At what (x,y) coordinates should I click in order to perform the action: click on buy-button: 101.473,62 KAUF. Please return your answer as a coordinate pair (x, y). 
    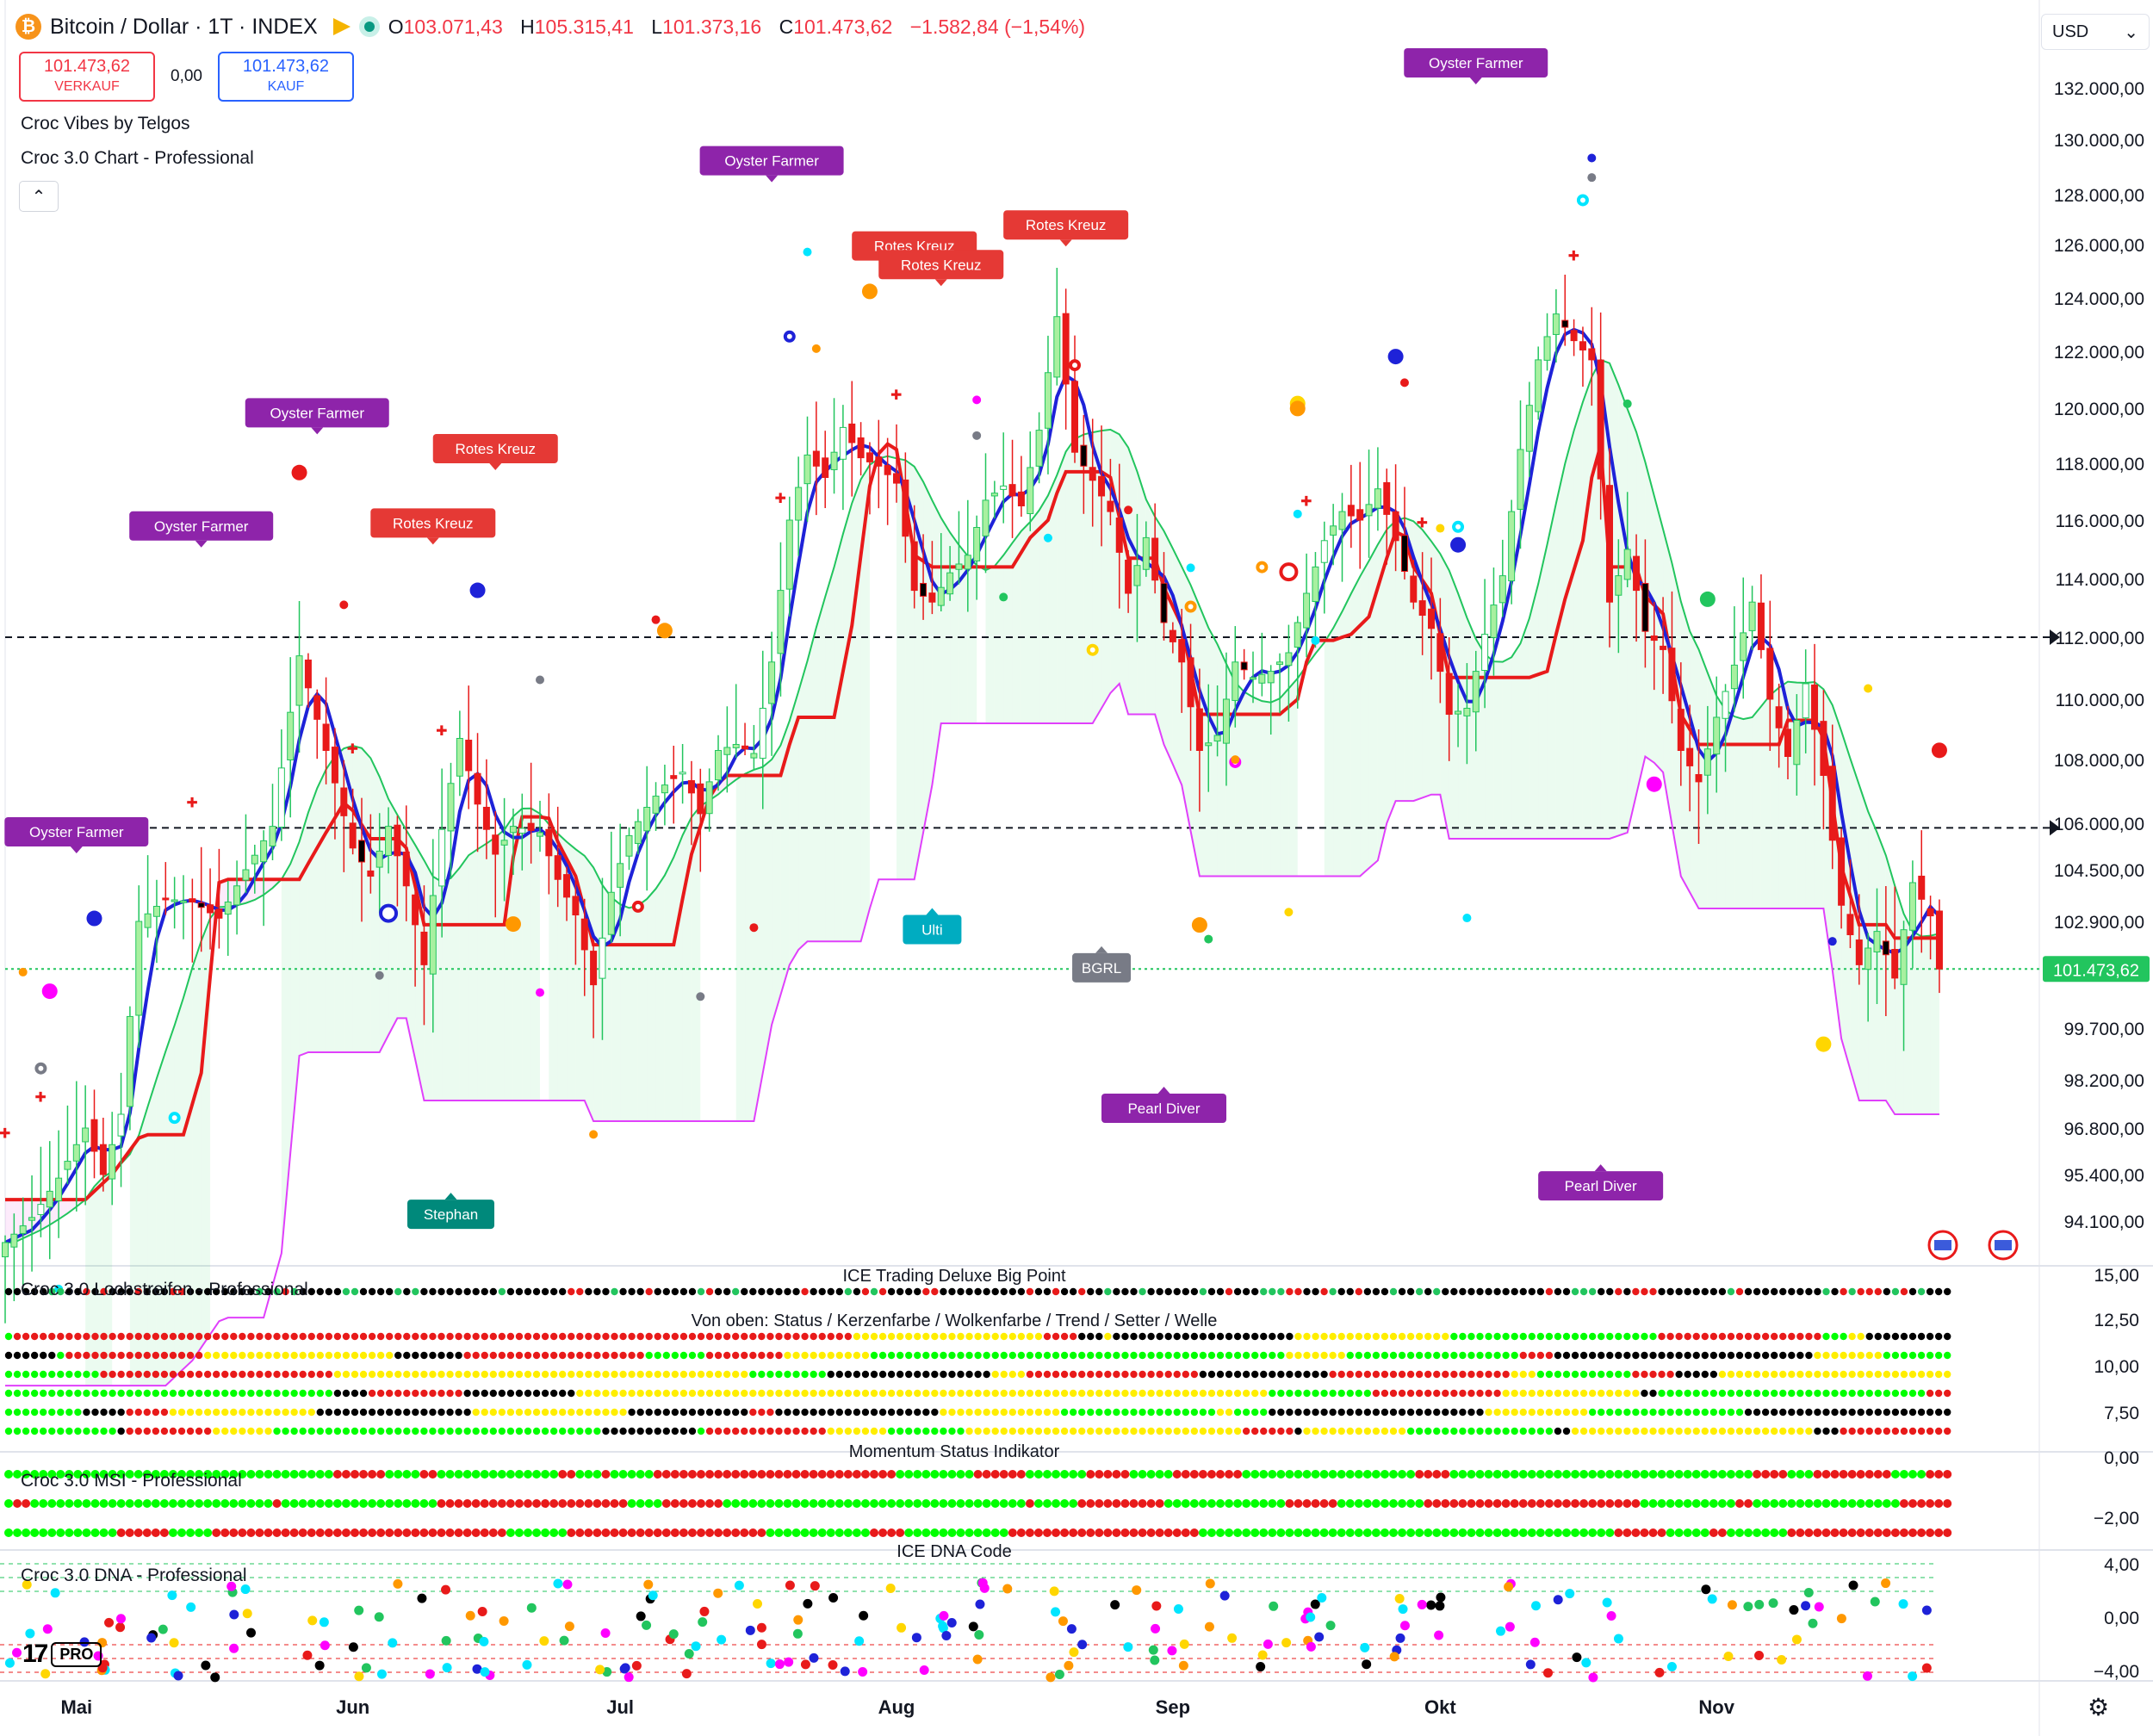
    Looking at the image, I should click on (285, 77).